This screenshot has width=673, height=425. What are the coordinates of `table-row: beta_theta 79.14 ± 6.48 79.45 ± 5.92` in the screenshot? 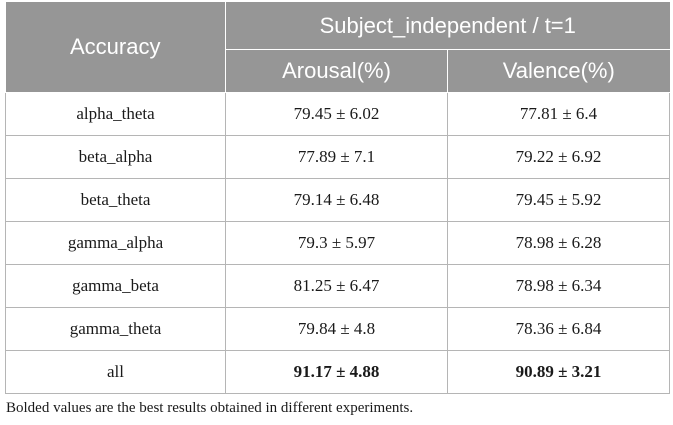 It's located at (338, 200).